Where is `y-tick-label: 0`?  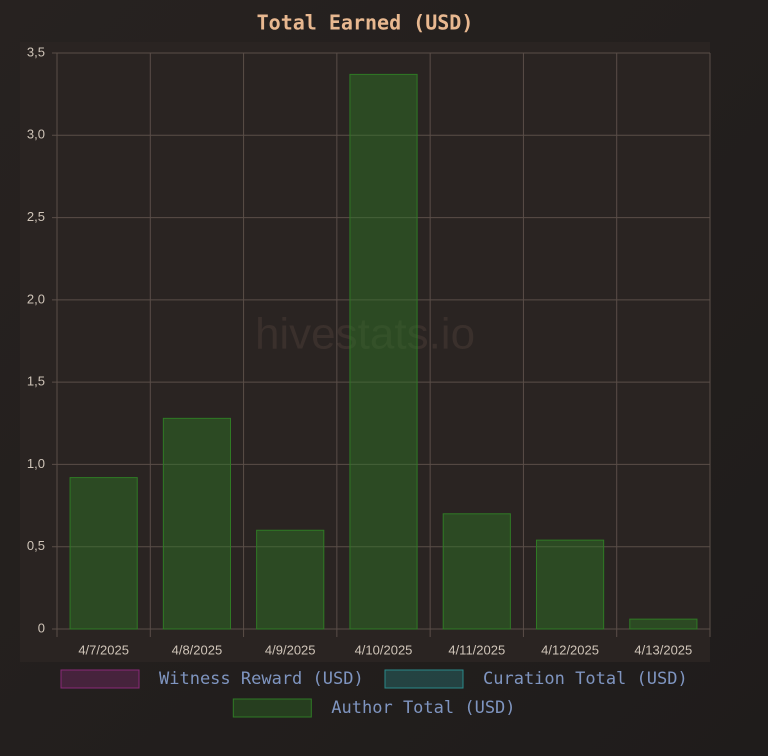
y-tick-label: 0 is located at coordinates (41, 627).